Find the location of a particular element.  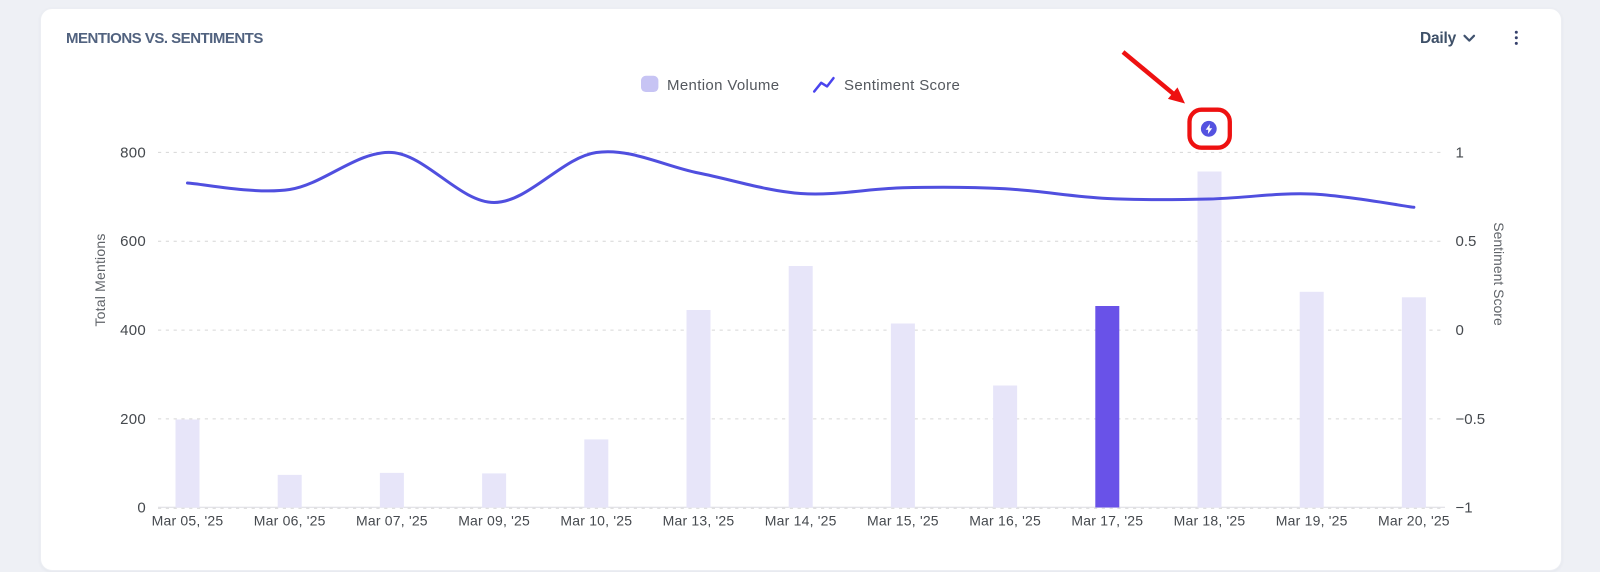

svg-text: −1 is located at coordinates (1464, 507).